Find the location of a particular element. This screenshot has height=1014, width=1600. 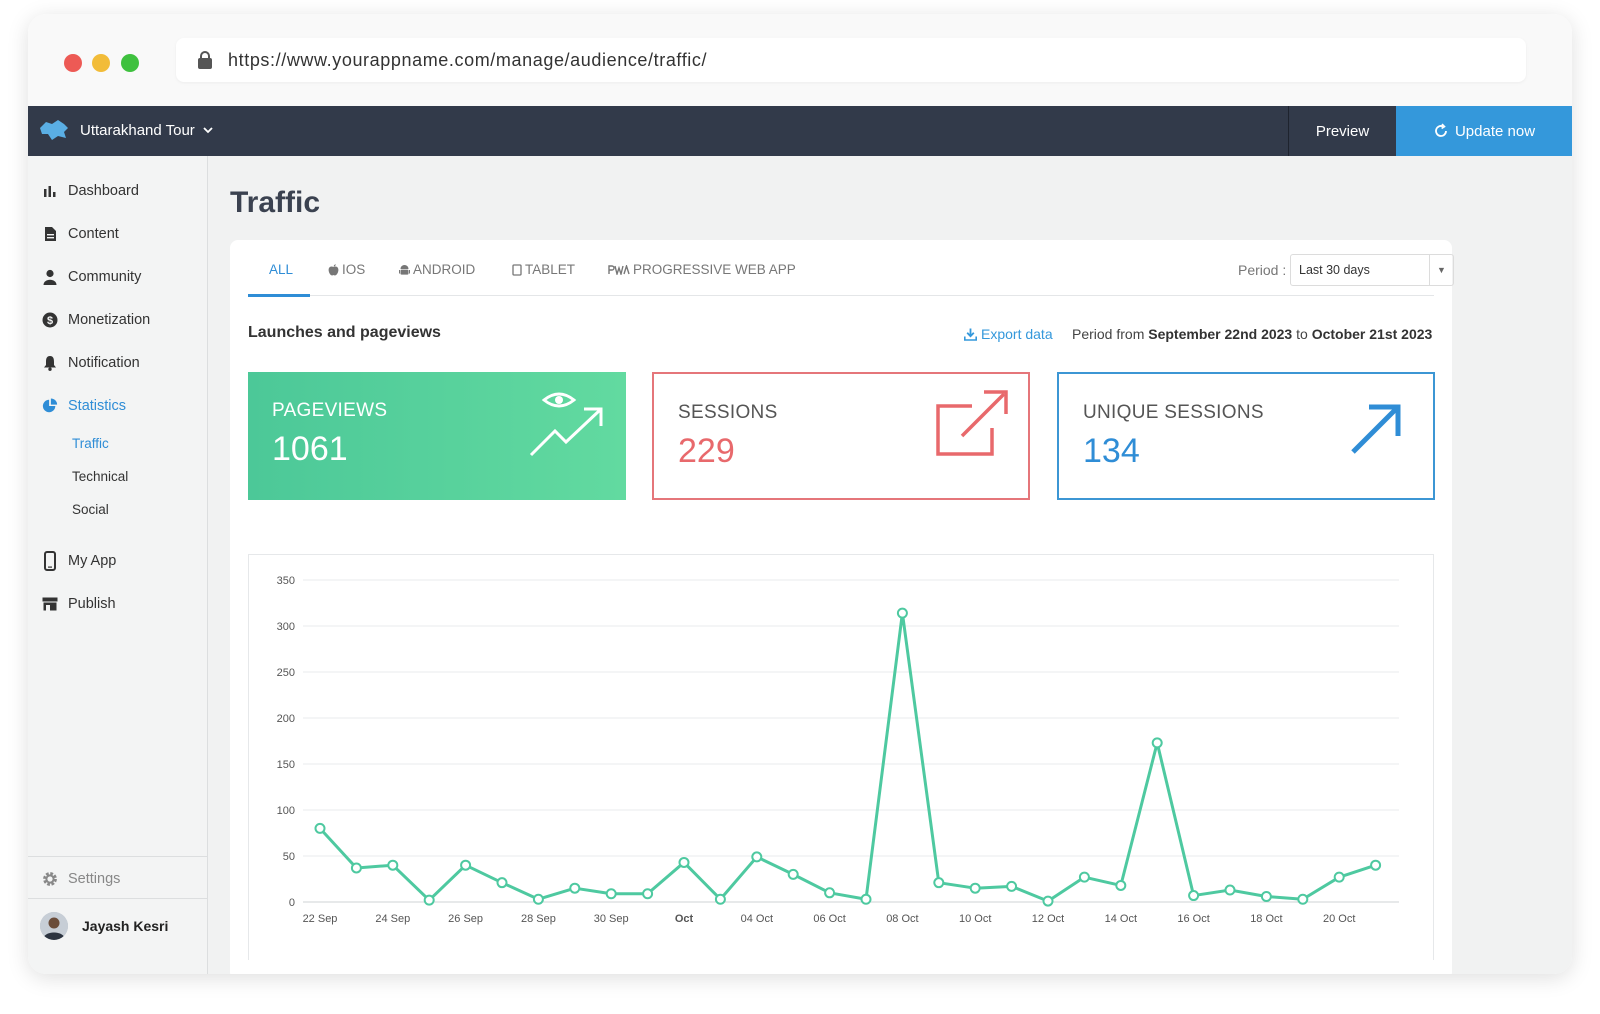

active-tab-indicator is located at coordinates (279, 295).